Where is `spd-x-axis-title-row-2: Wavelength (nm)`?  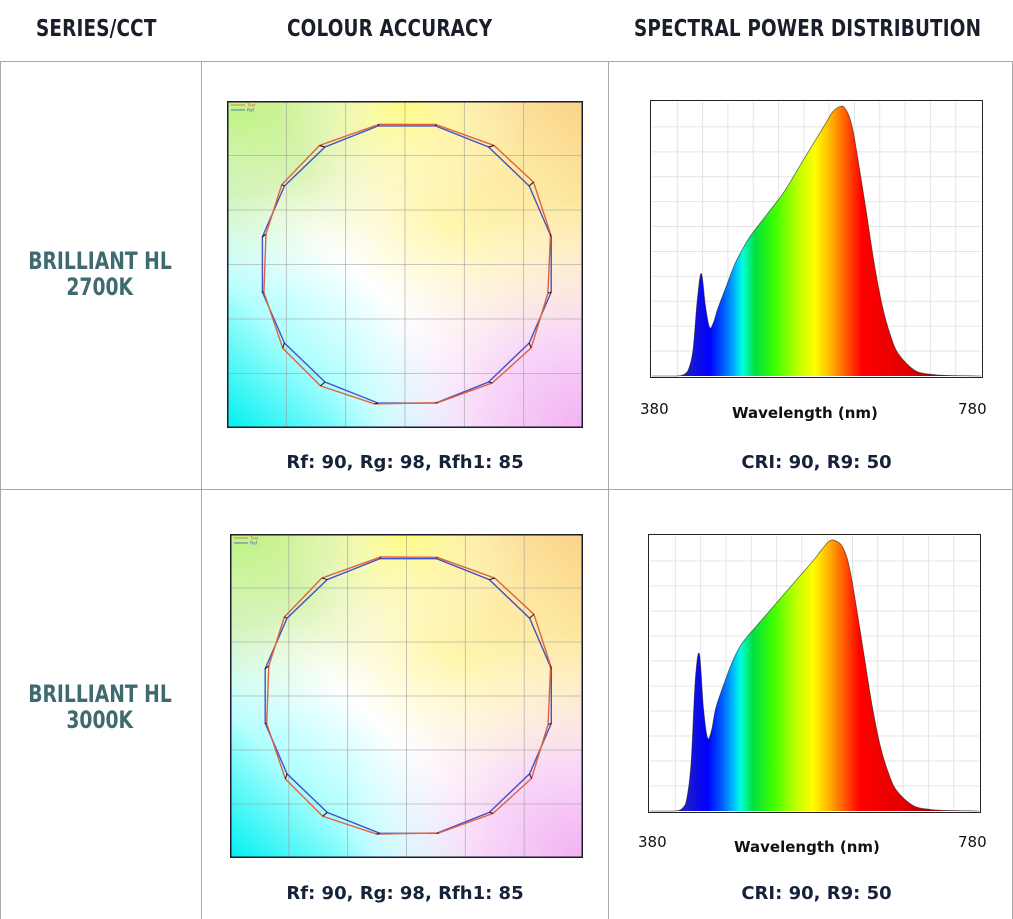
spd-x-axis-title-row-2: Wavelength (nm) is located at coordinates (807, 847).